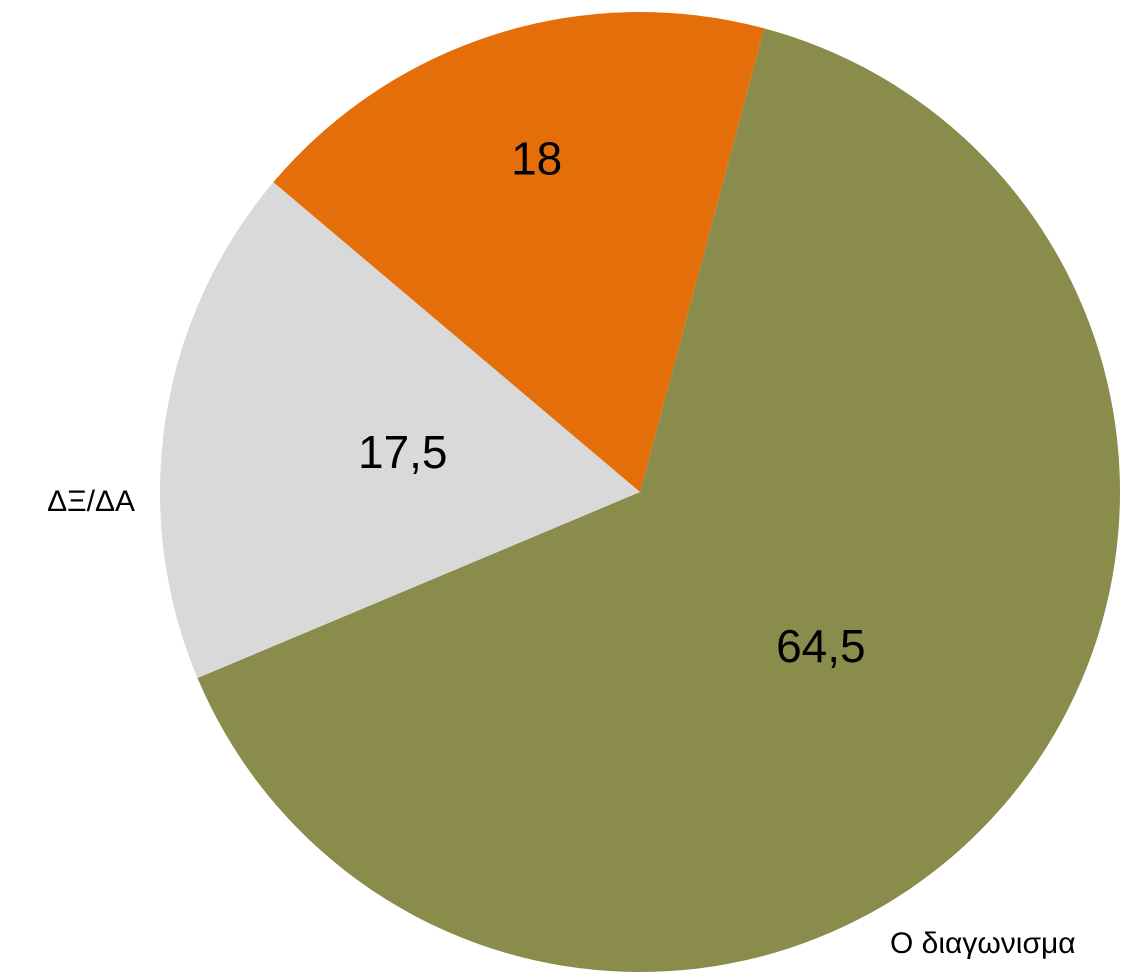 The image size is (1121, 972). I want to click on value-label: 17,5, so click(403, 452).